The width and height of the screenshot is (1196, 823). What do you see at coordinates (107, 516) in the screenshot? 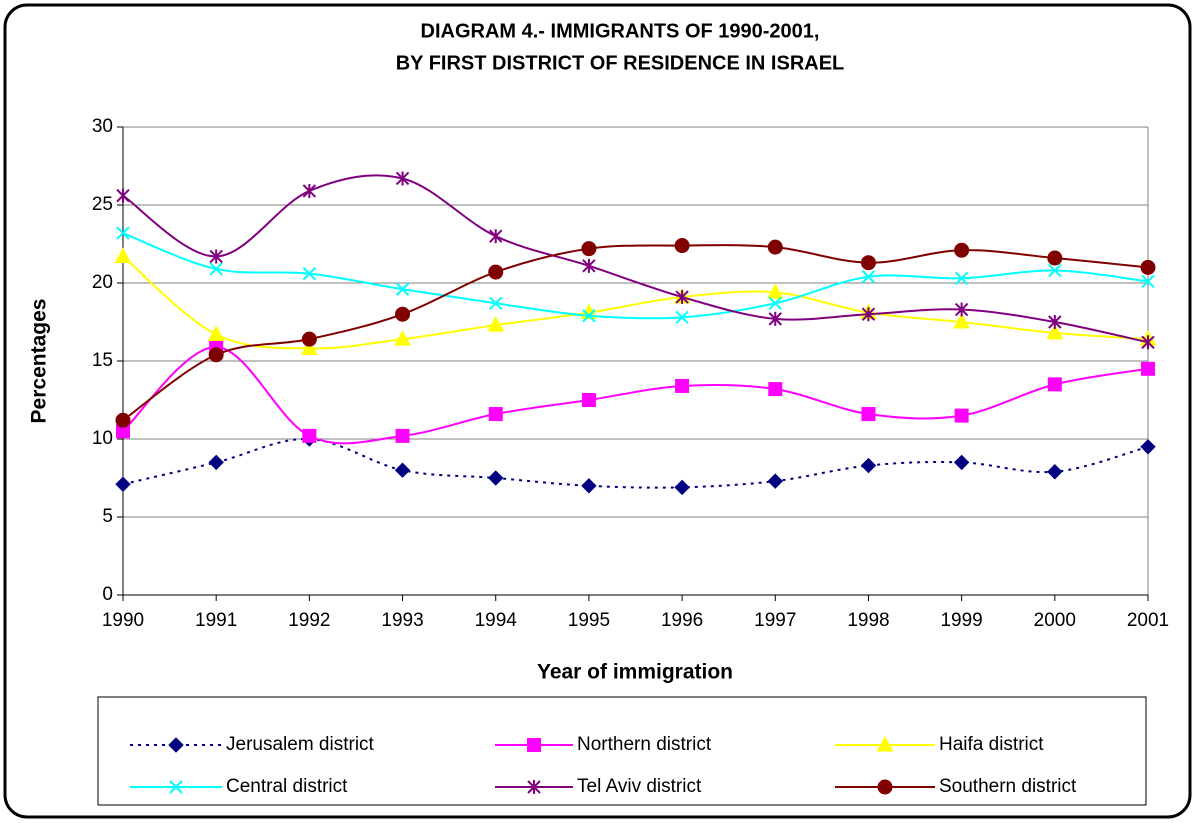
I see `y-tick-label: 5` at bounding box center [107, 516].